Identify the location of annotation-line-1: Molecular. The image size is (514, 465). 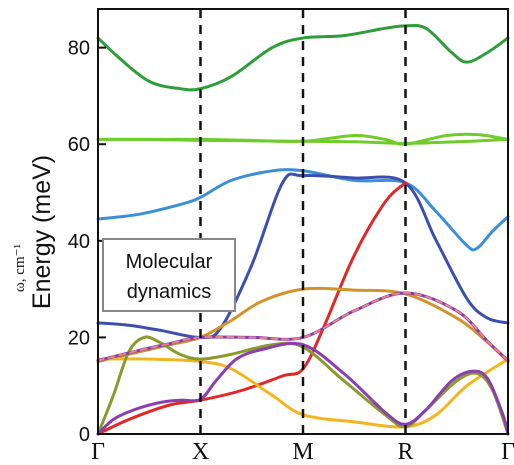
(169, 262).